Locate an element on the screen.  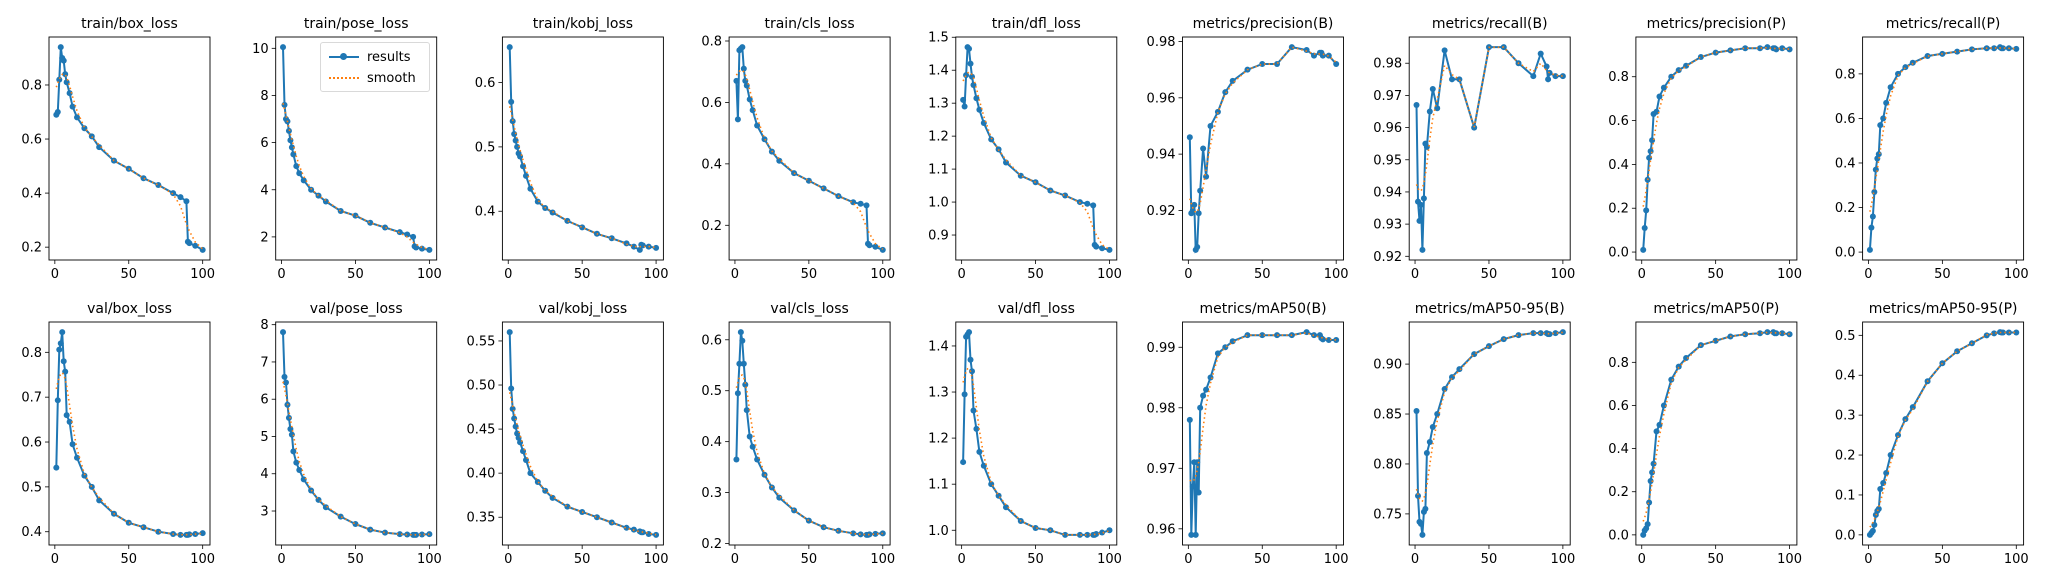
subplot-title: metrics/recall(B) is located at coordinates (1490, 24).